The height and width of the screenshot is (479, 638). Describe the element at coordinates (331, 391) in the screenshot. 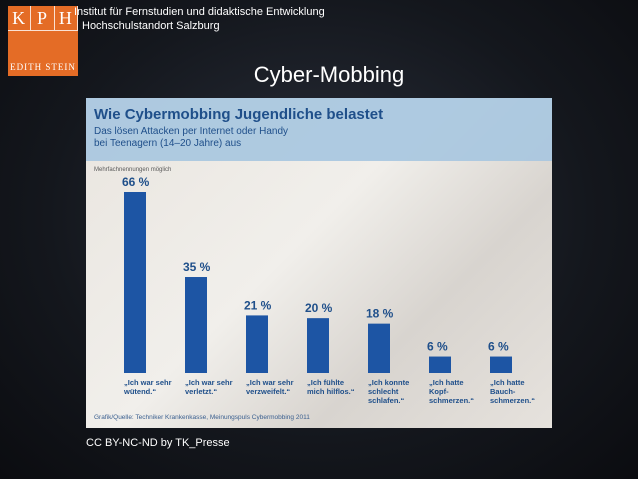

I see `category-label: mich hilflos.“` at that location.